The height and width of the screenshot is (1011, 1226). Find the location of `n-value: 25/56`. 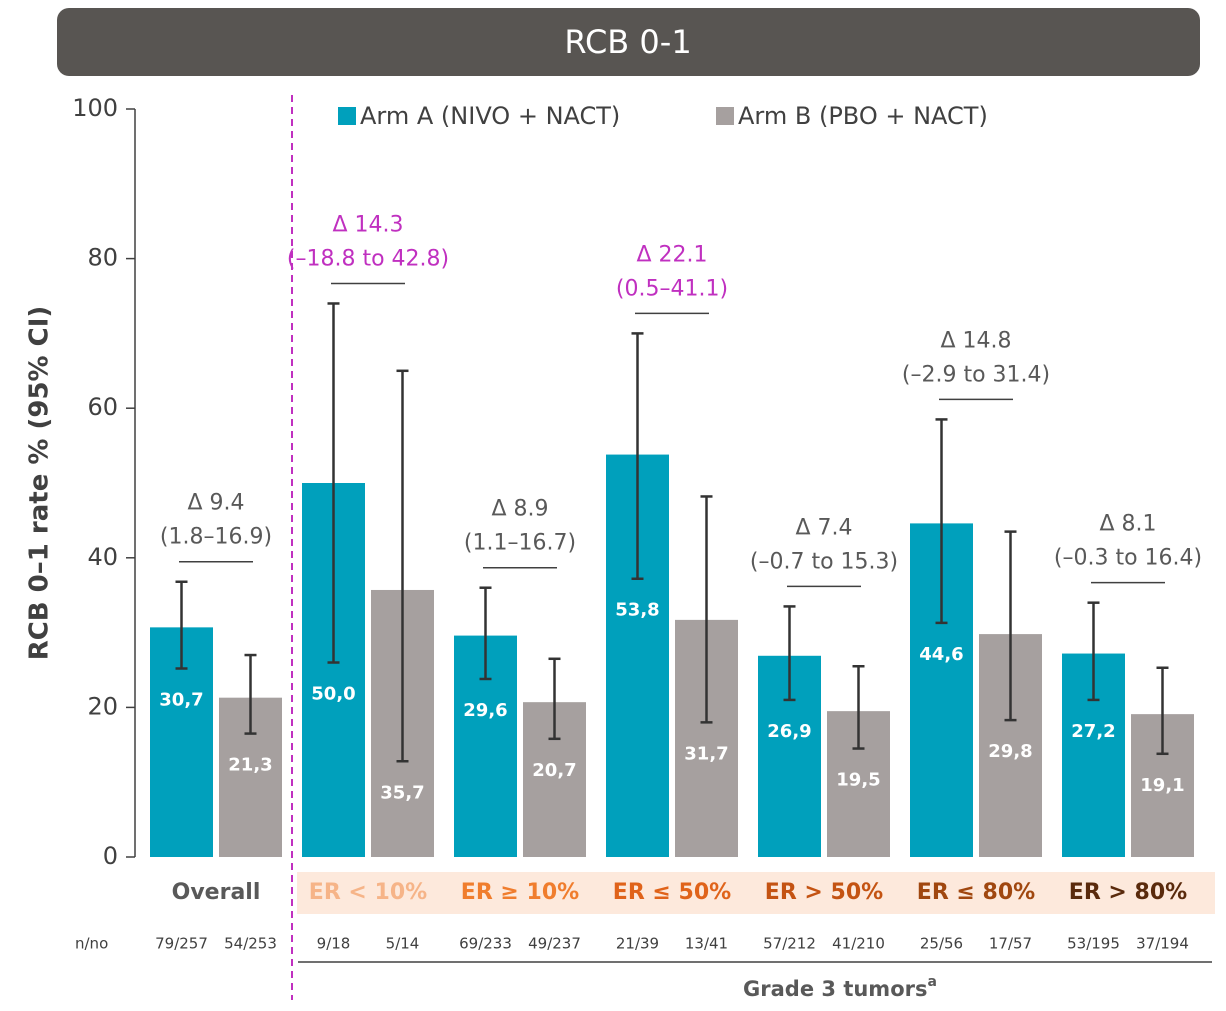

n-value: 25/56 is located at coordinates (941, 944).